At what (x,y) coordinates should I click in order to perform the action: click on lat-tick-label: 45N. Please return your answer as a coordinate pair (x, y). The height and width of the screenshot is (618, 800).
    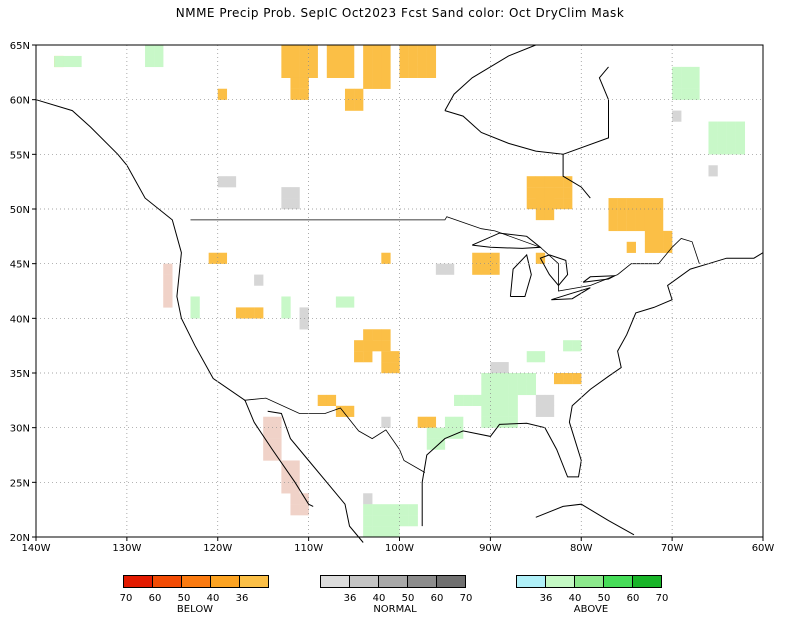
    Looking at the image, I should click on (20, 265).